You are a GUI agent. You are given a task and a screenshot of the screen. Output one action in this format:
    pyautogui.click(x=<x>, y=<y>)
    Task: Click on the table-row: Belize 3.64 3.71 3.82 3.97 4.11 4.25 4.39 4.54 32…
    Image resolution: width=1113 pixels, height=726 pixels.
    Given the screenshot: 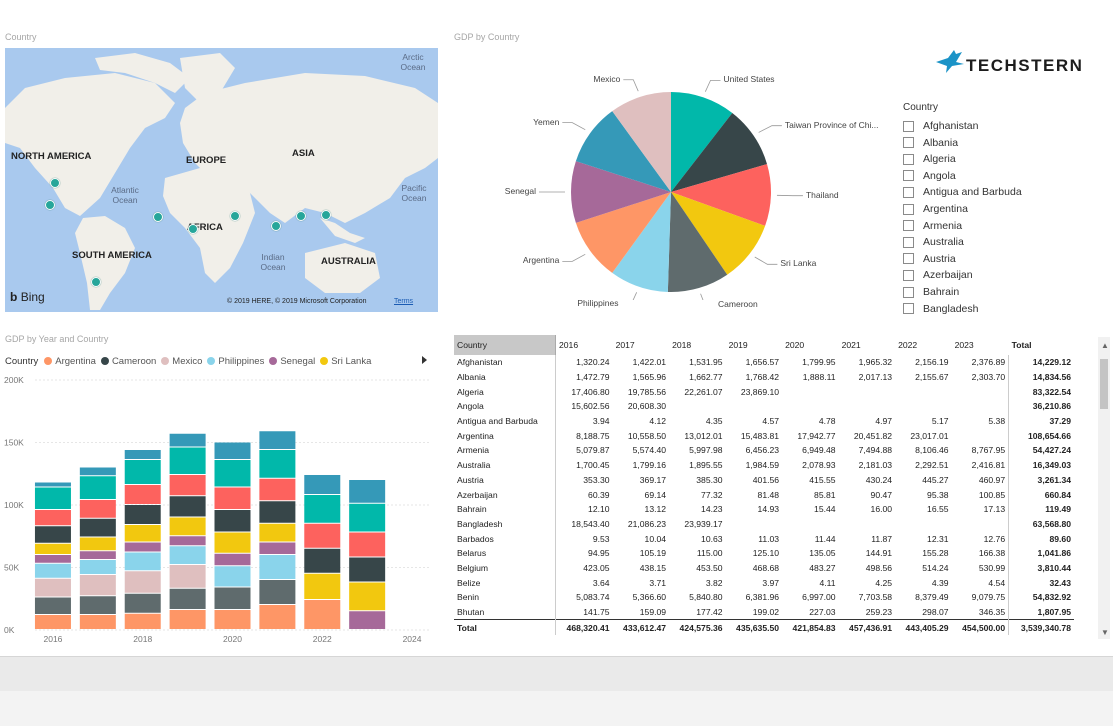 What is the action you would take?
    pyautogui.click(x=764, y=582)
    